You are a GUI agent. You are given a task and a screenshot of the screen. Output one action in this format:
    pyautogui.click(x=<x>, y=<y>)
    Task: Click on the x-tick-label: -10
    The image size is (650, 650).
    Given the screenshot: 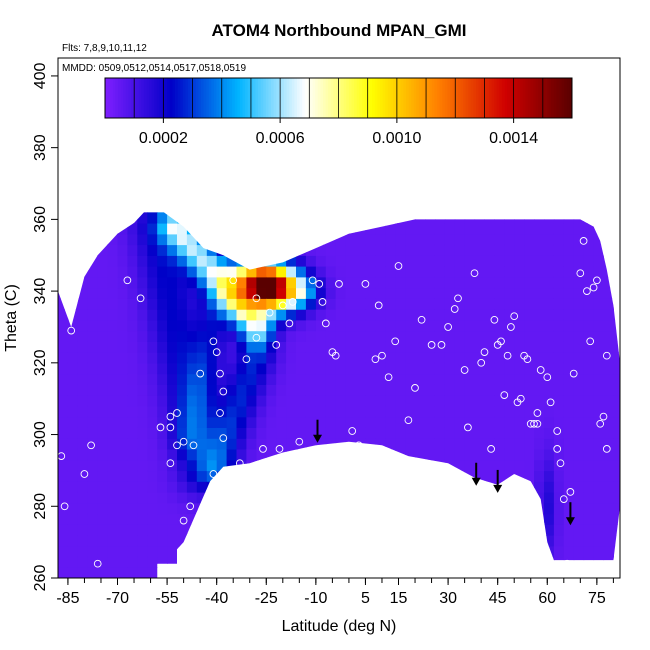 What is the action you would take?
    pyautogui.click(x=315, y=598)
    